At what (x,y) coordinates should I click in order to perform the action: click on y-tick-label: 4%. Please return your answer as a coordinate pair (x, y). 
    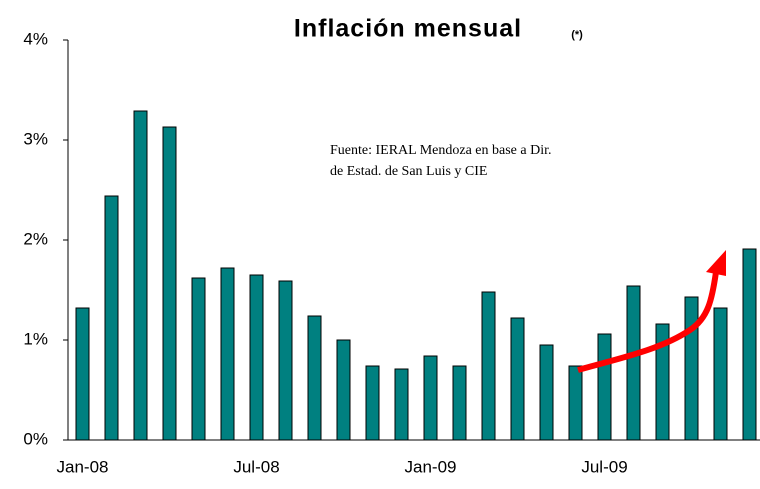
    Looking at the image, I should click on (35, 38).